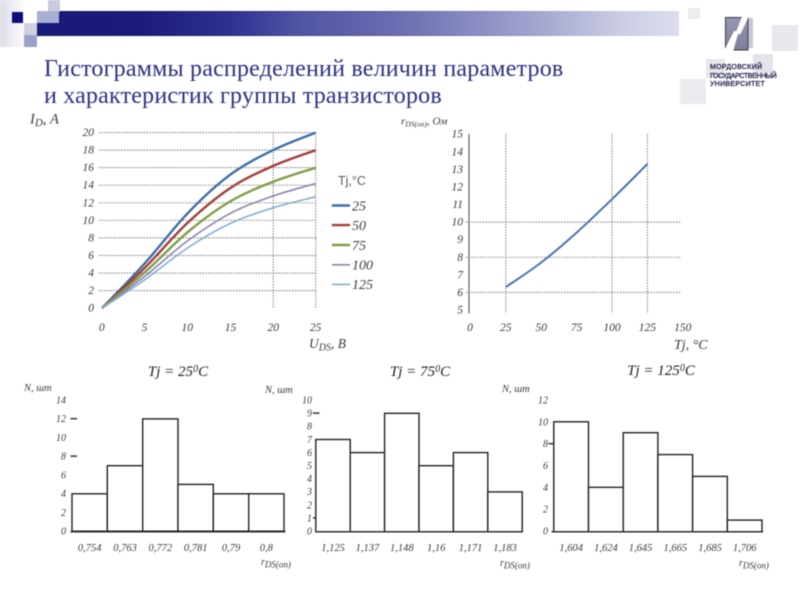 Image resolution: width=800 pixels, height=600 pixels. What do you see at coordinates (641, 548) in the screenshot?
I see `svg-text: 1,645` at bounding box center [641, 548].